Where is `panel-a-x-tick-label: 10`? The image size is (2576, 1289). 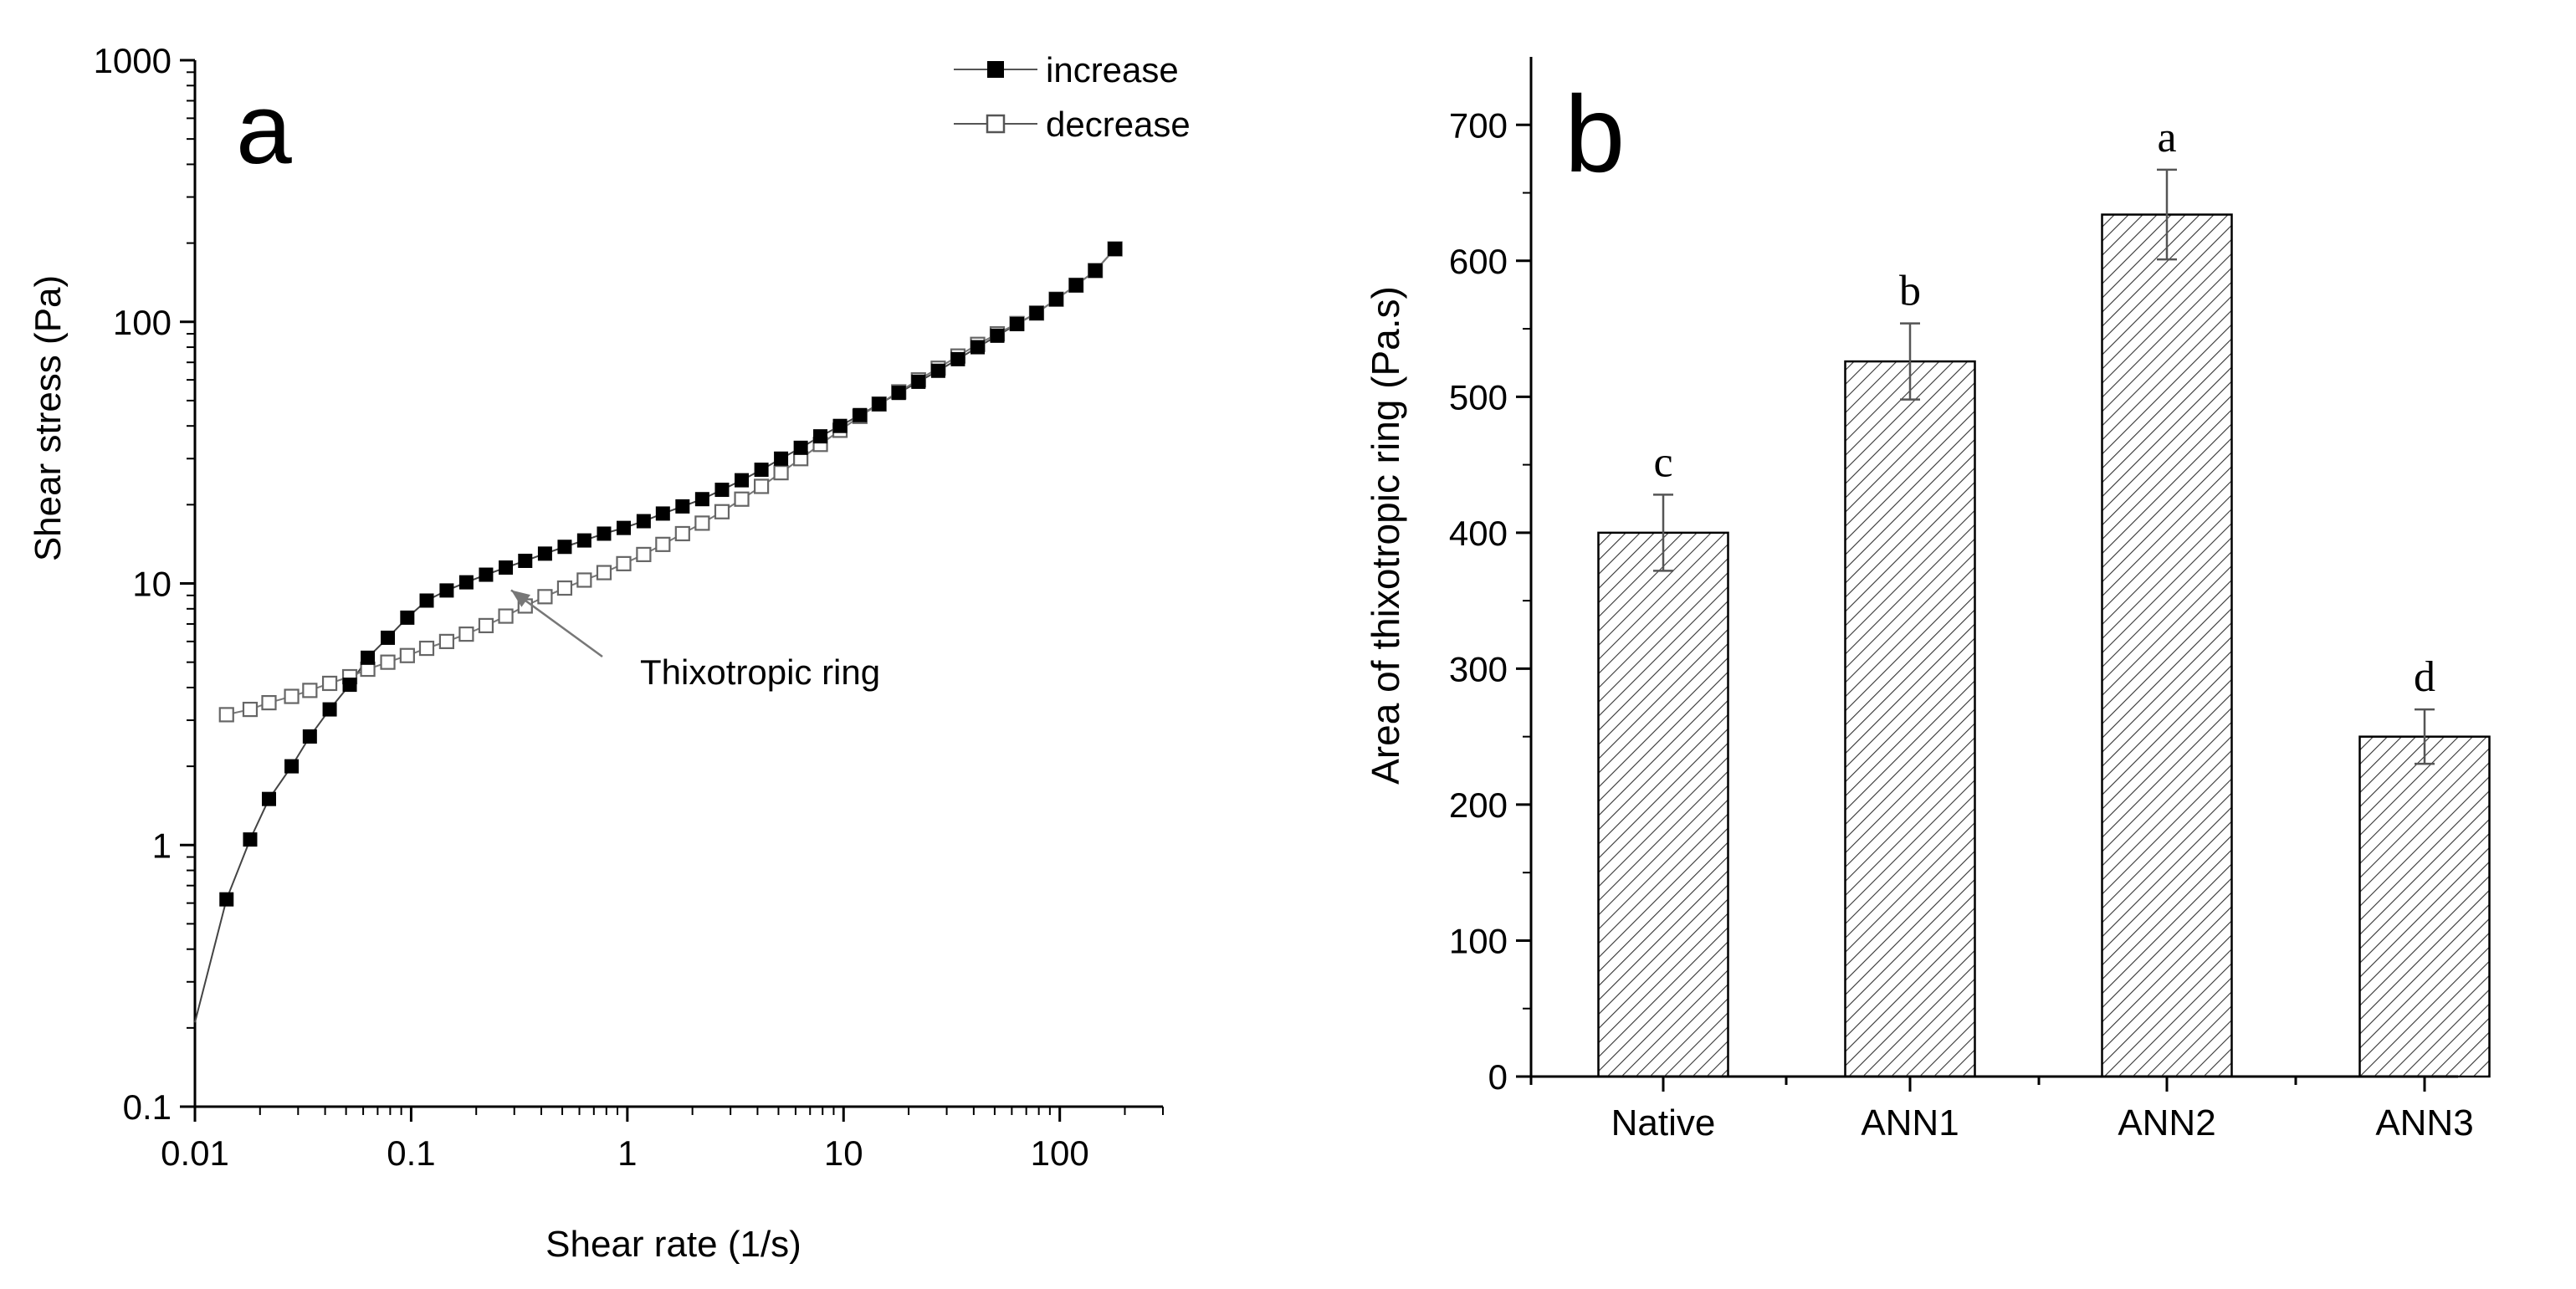 panel-a-x-tick-label: 10 is located at coordinates (844, 1153).